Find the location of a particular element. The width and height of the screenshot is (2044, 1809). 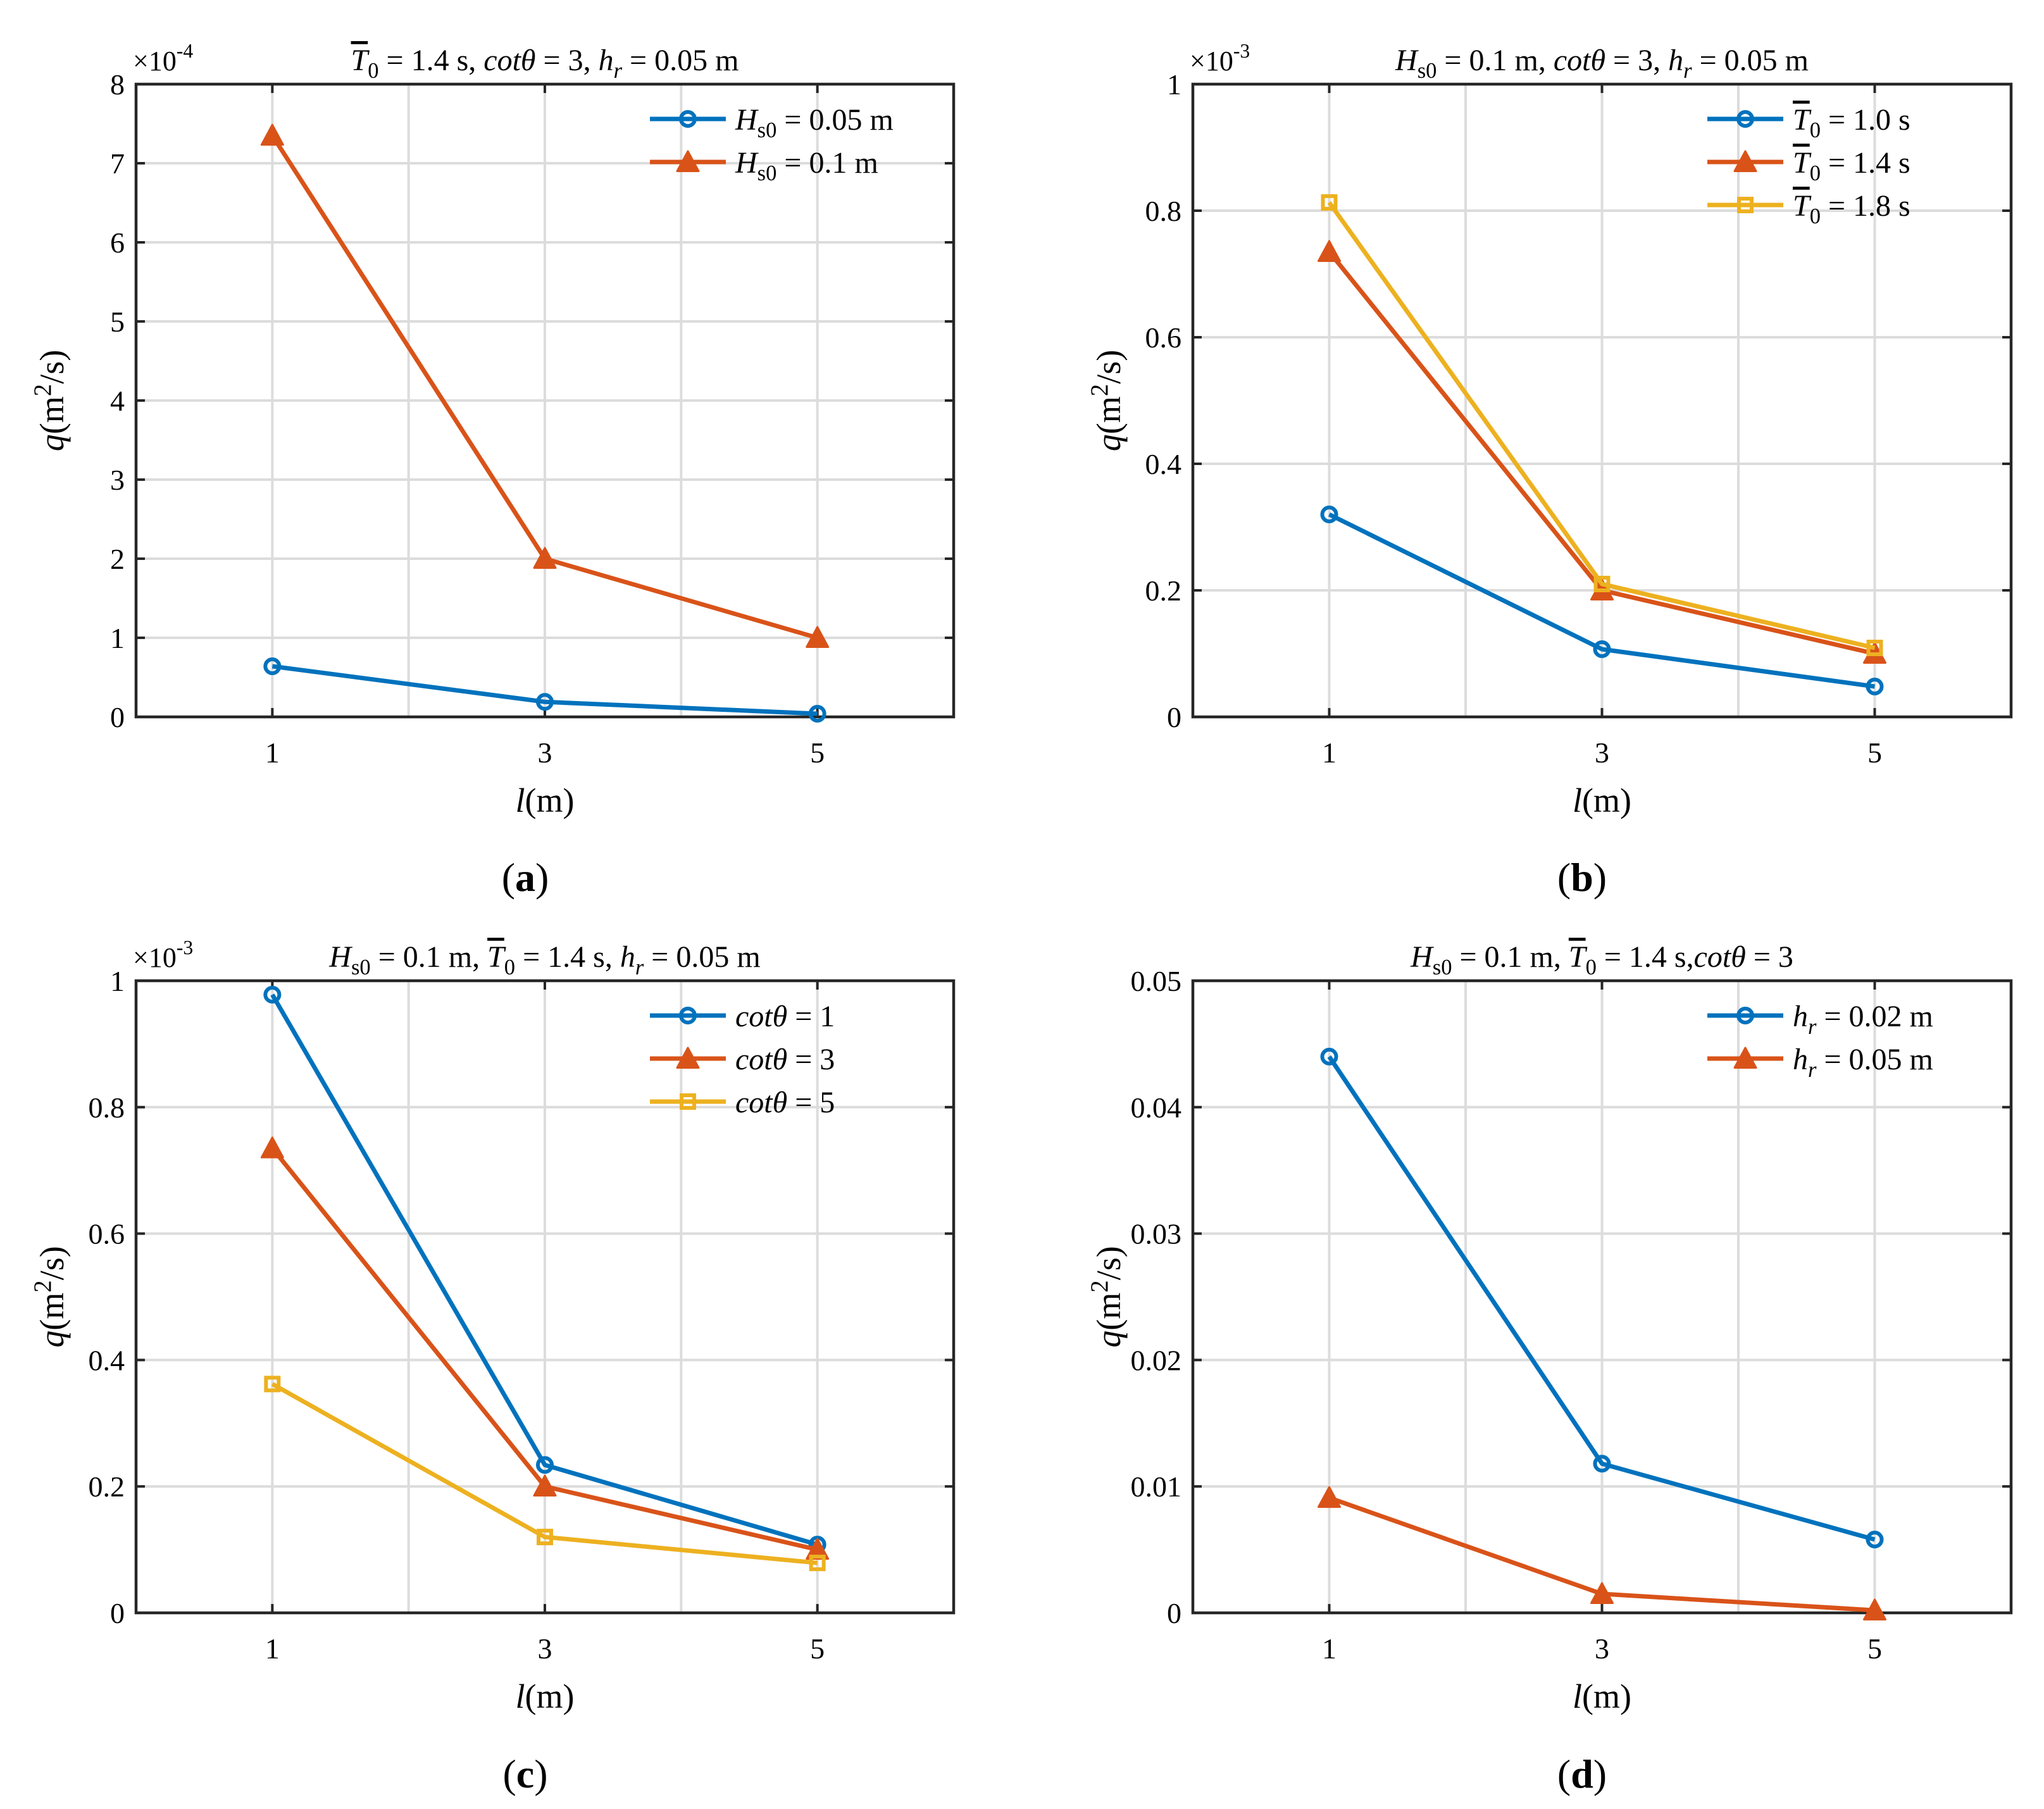

panel-caption: (c) is located at coordinates (524, 1773).